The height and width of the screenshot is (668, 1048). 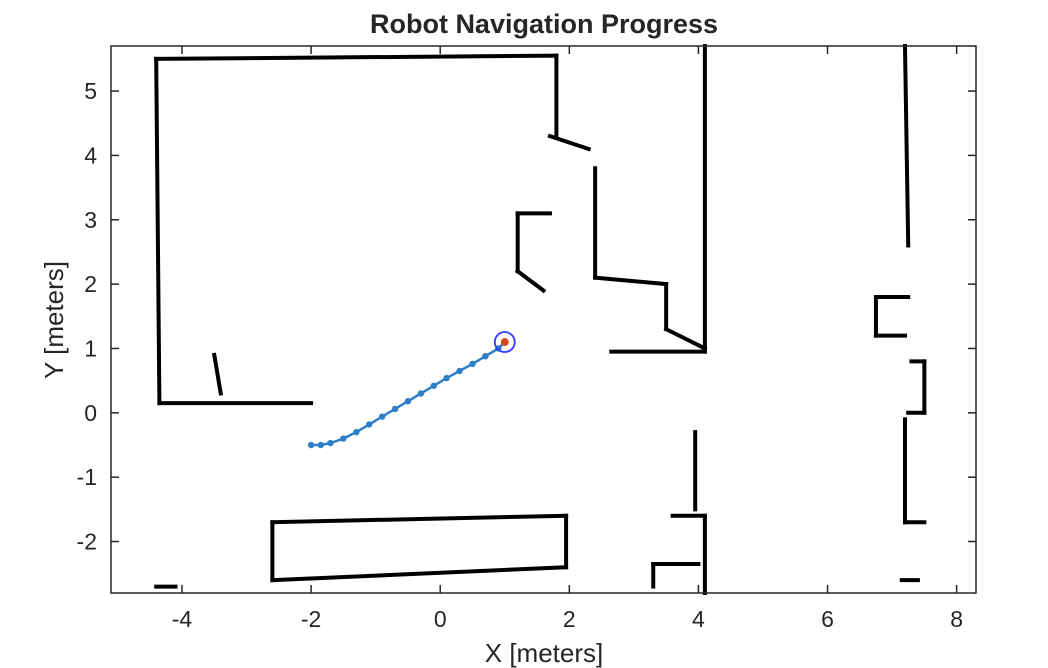 I want to click on robot-markers, so click(x=504, y=342).